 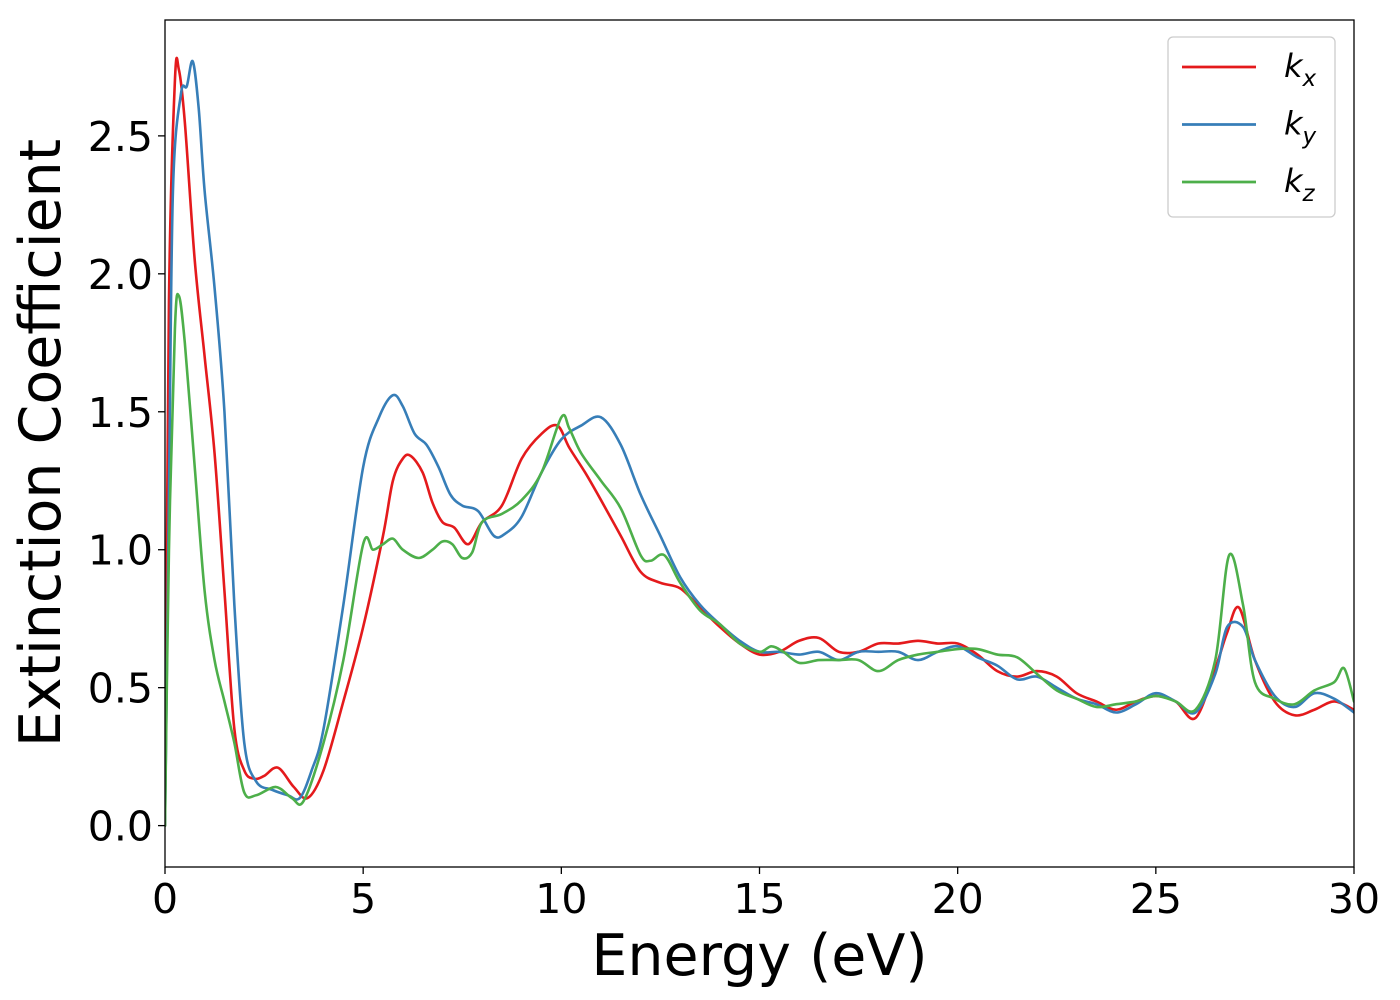 I want to click on x-tick-label: 20, so click(x=958, y=899).